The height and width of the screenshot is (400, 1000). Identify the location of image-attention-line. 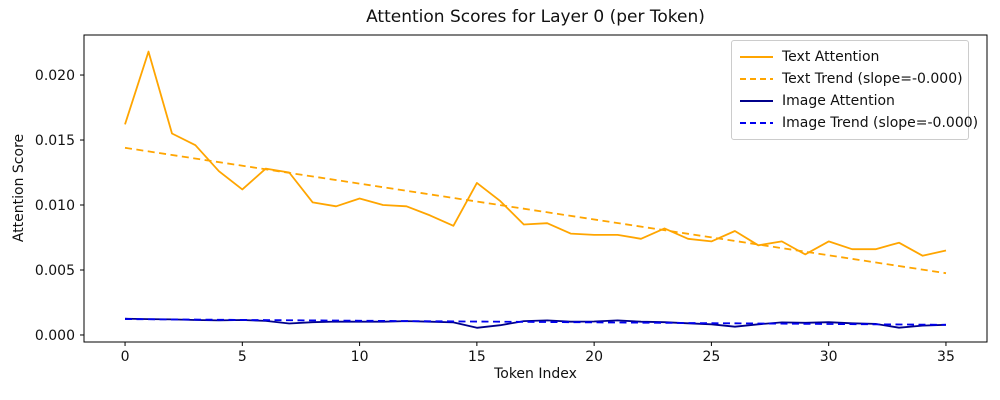
(535, 323).